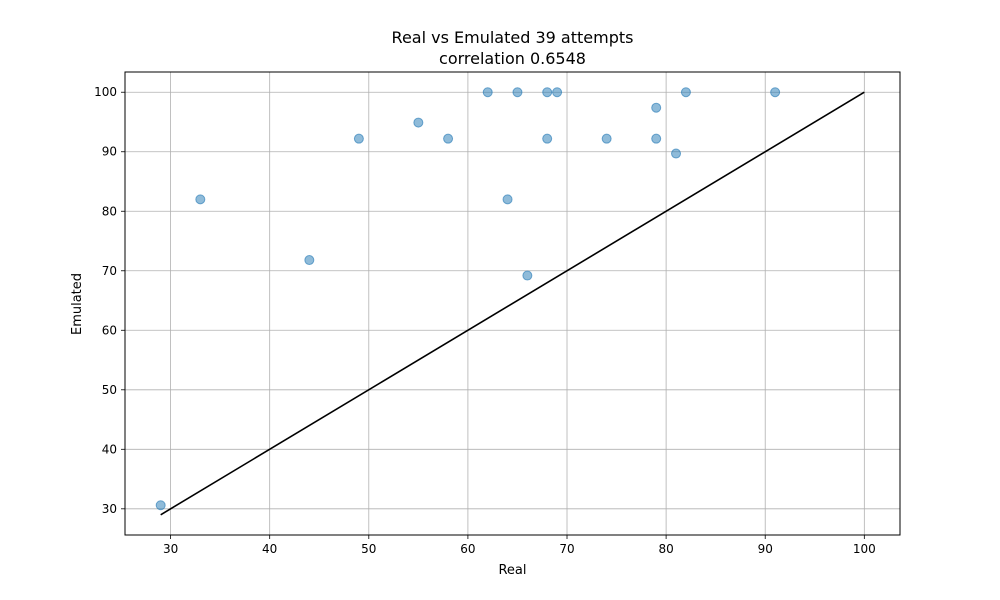  Describe the element at coordinates (269, 549) in the screenshot. I see `x-tick-label: 40` at that location.